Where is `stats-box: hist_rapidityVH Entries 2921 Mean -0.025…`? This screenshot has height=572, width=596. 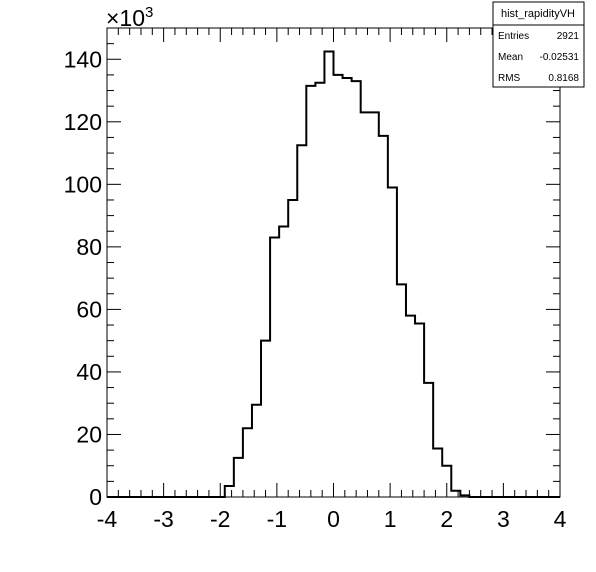 stats-box: hist_rapidityVH Entries 2921 Mean -0.025… is located at coordinates (538, 44).